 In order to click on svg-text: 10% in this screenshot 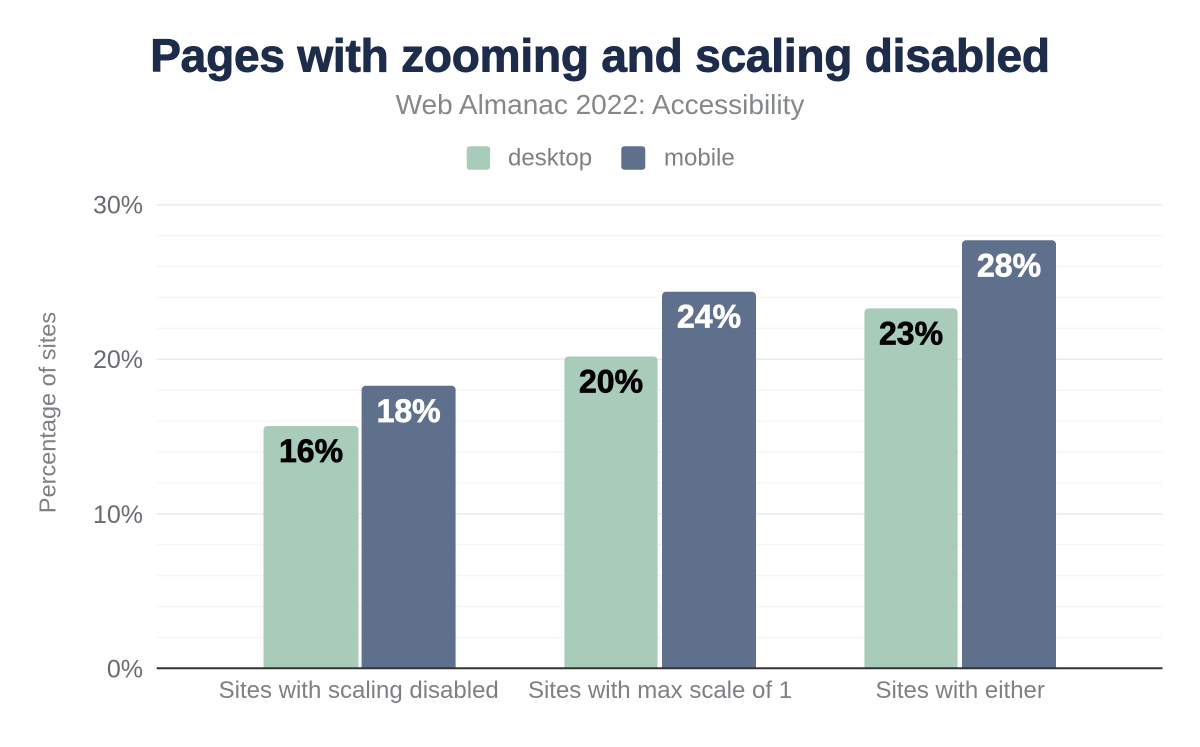, I will do `click(118, 515)`.